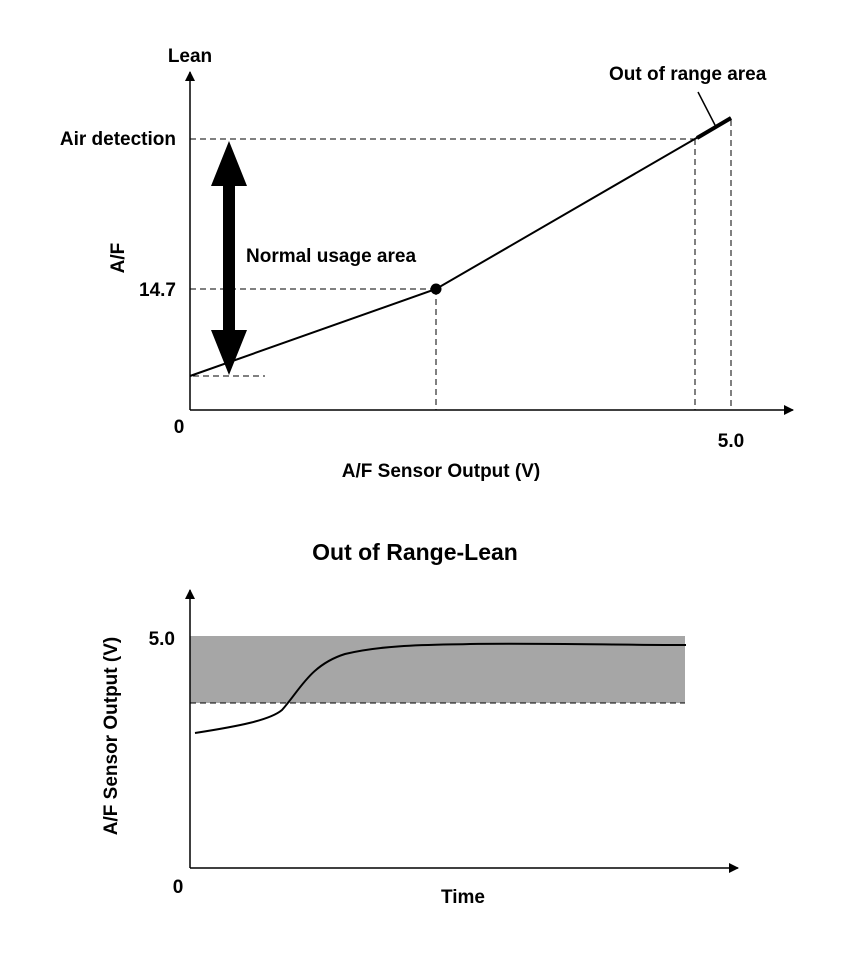  What do you see at coordinates (415, 552) in the screenshot?
I see `bottom-chart-title: Out of Range-Lean` at bounding box center [415, 552].